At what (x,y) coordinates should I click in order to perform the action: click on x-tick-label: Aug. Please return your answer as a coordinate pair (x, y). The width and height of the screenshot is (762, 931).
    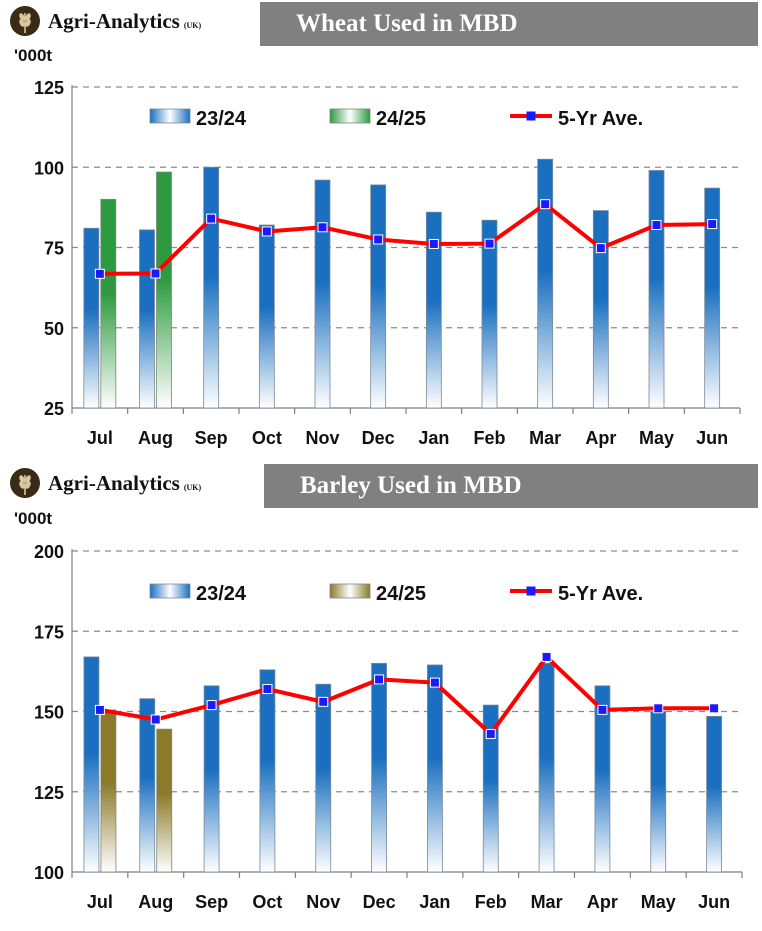
    Looking at the image, I should click on (155, 438).